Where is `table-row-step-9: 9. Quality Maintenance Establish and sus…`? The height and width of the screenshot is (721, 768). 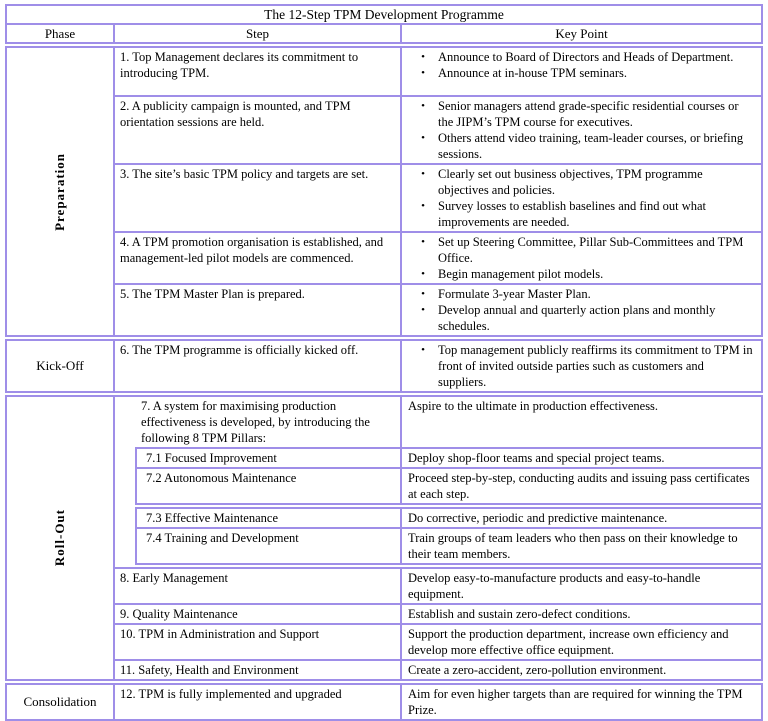
table-row-step-9: 9. Quality Maintenance Establish and sus… is located at coordinates (438, 613).